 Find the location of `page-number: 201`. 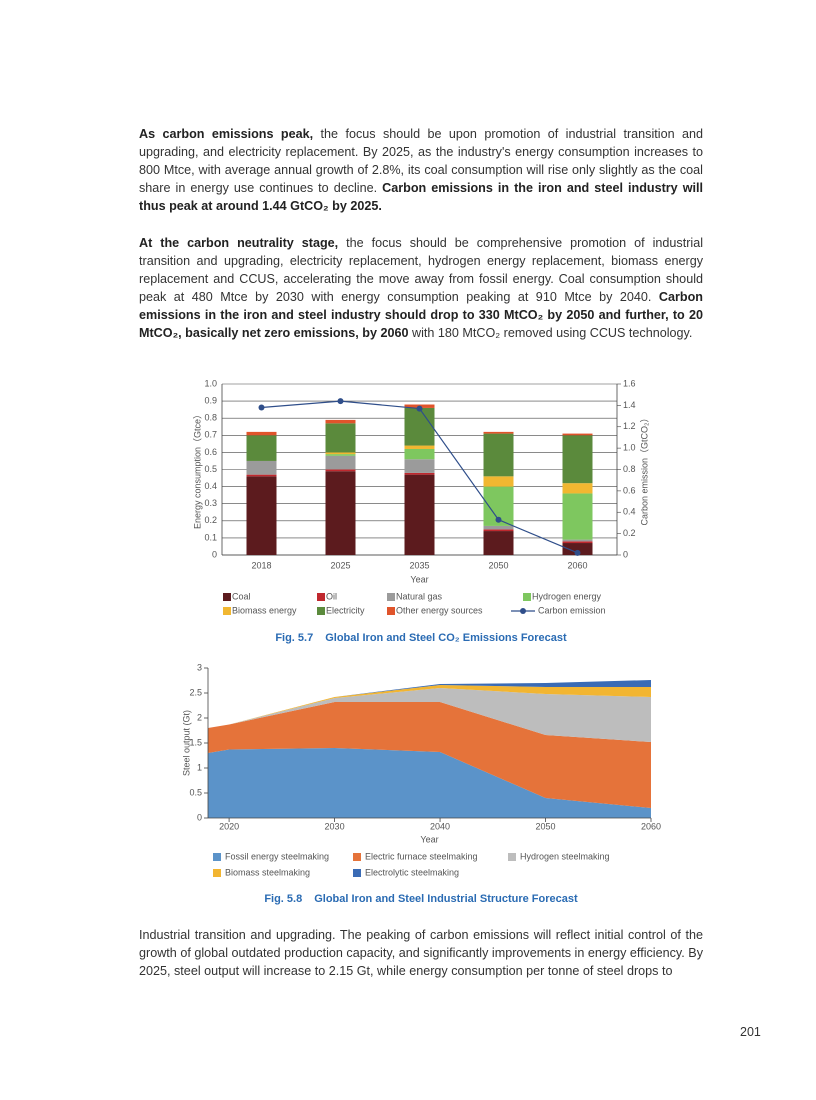

page-number: 201 is located at coordinates (750, 1032).